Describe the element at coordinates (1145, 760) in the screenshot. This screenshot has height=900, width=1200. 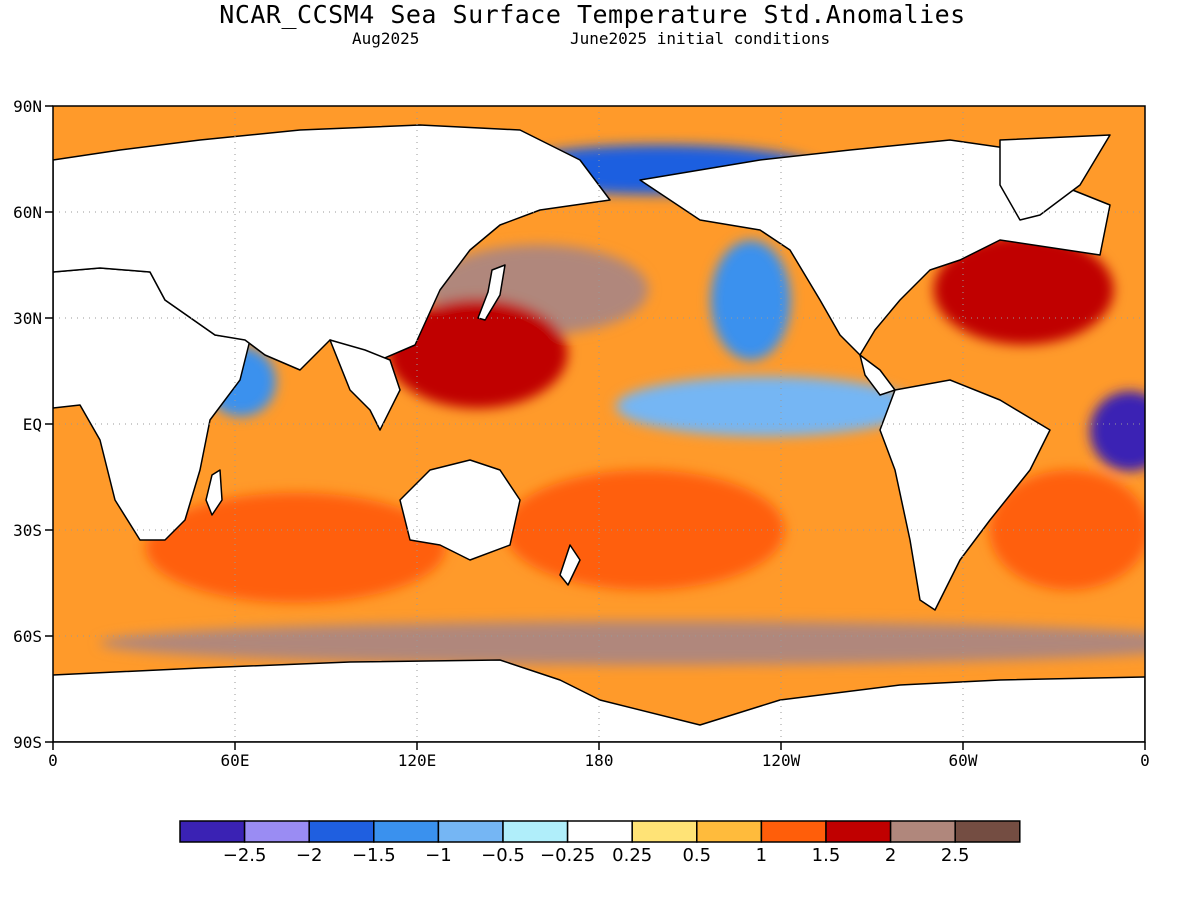
I see `lon-label-0-end: 0` at that location.